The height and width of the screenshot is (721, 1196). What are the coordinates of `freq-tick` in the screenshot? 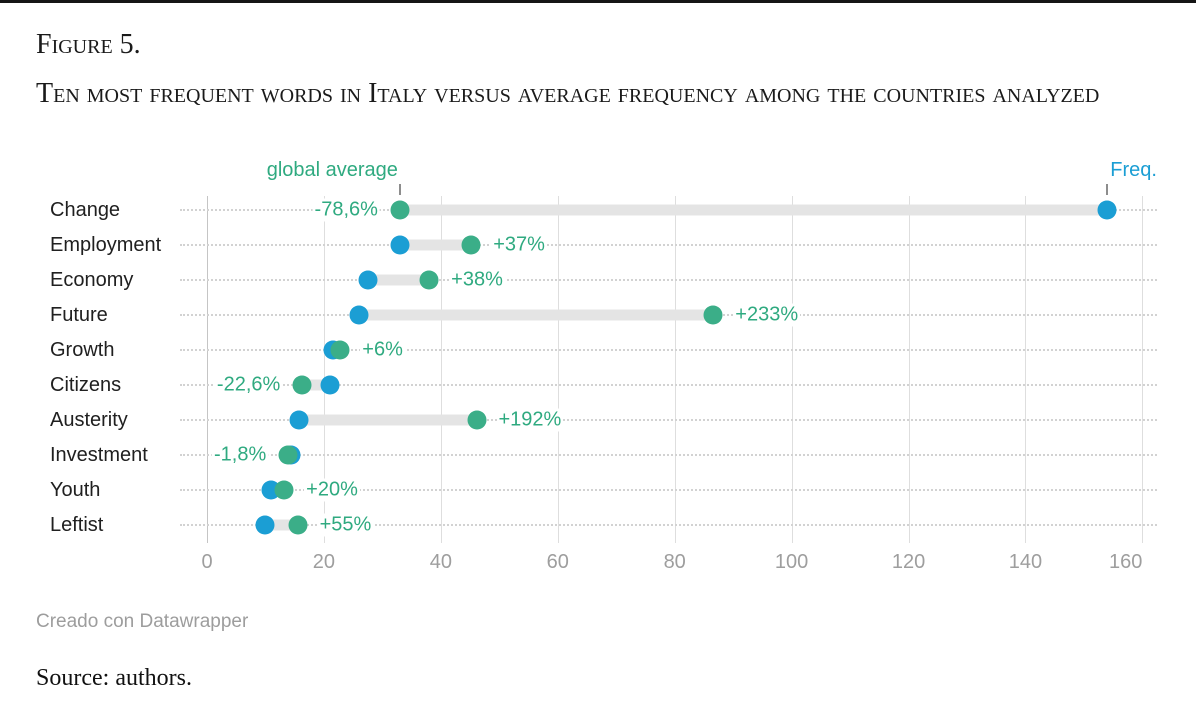 It's located at (1107, 189).